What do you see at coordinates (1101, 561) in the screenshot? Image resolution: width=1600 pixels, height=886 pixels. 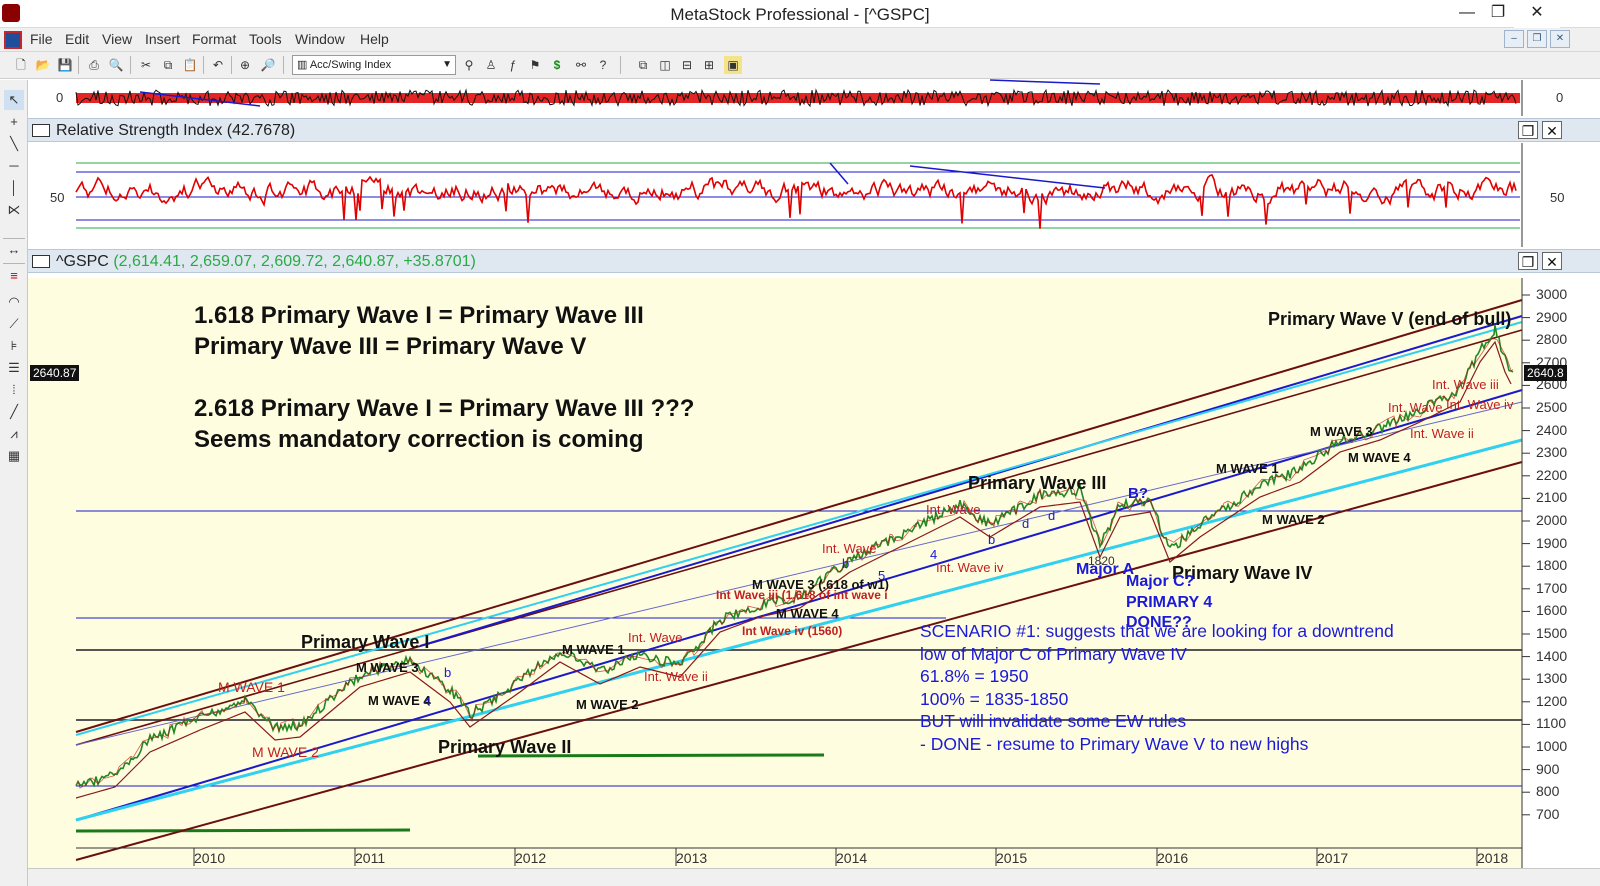 I see `level-1820-label: 1820` at bounding box center [1101, 561].